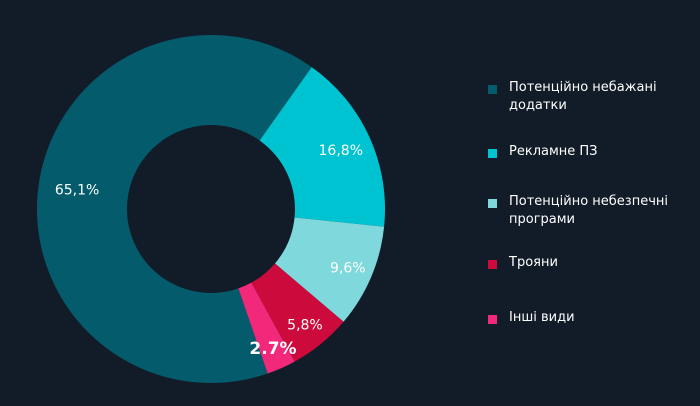  What do you see at coordinates (77, 191) in the screenshot?
I see `slice-value-label-1: 65,1%` at bounding box center [77, 191].